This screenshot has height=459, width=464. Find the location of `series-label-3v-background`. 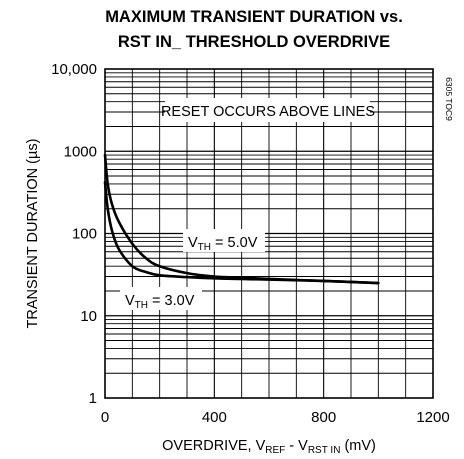

series-label-3v-background is located at coordinates (161, 298).